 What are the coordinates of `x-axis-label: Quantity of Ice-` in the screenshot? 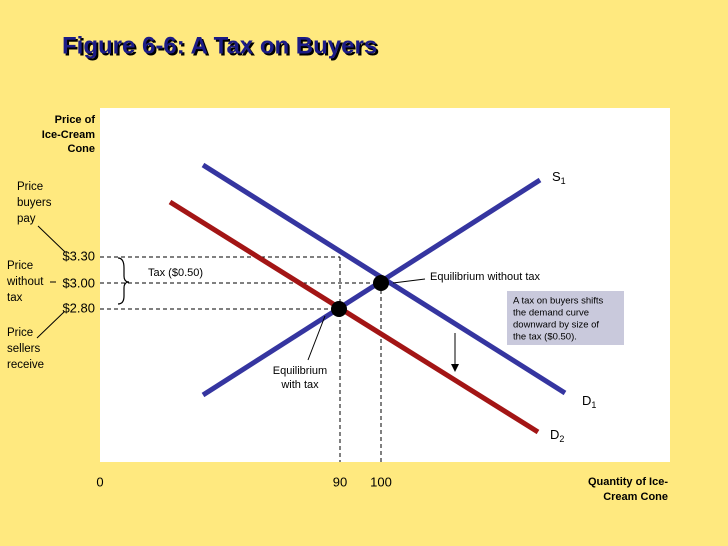 It's located at (628, 482).